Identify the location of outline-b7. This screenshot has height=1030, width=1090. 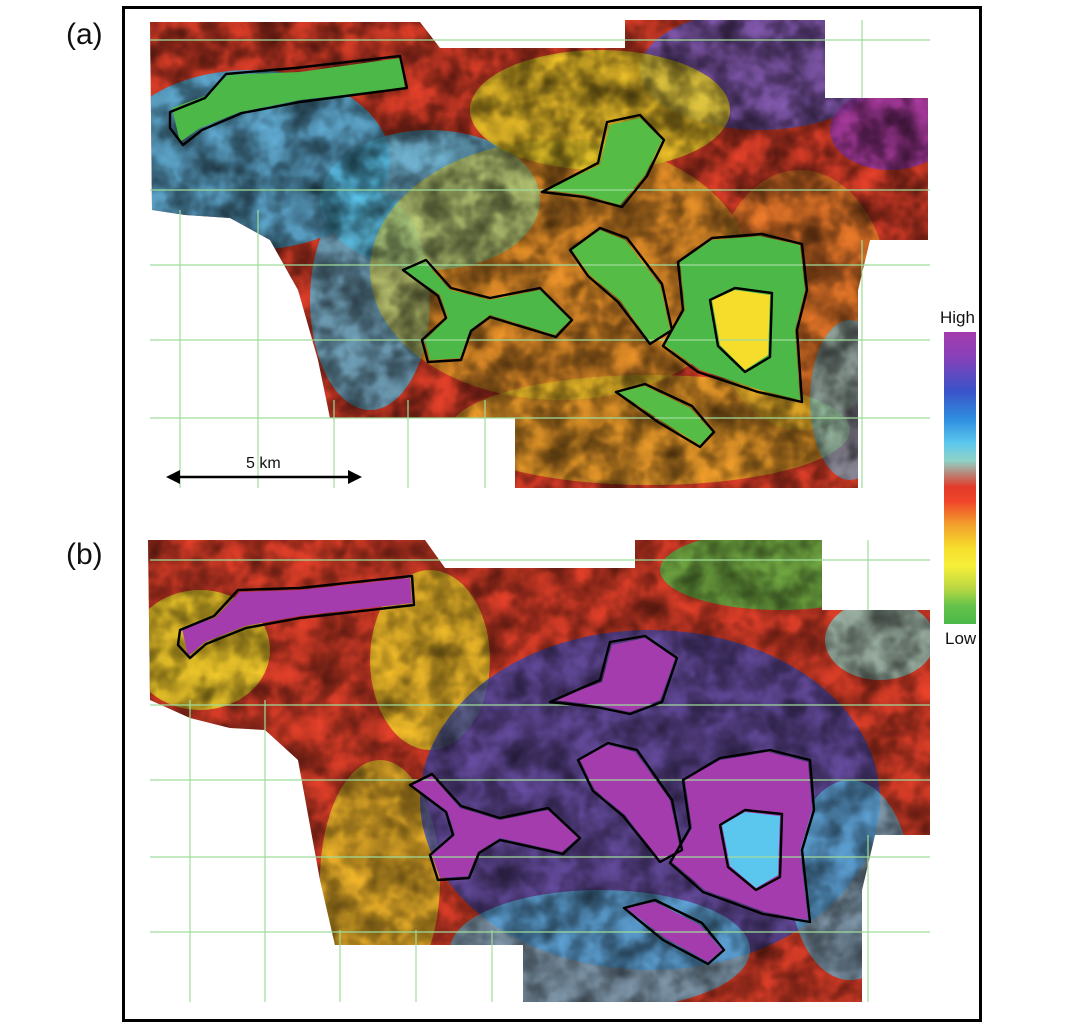
(674, 932).